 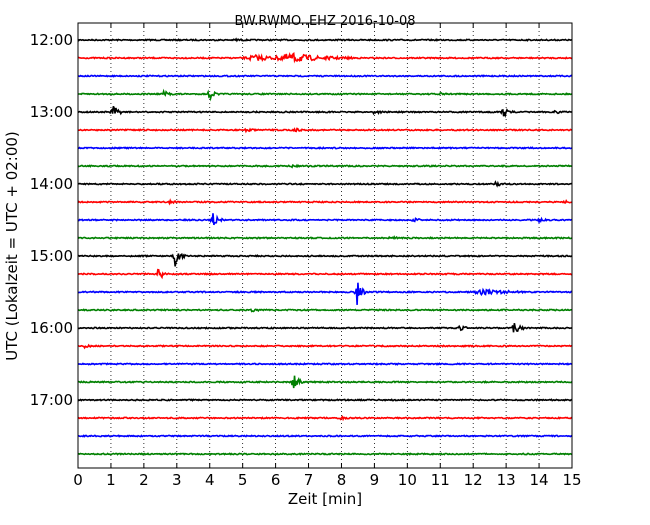 What do you see at coordinates (325, 130) in the screenshot?
I see `trace-row-13:15` at bounding box center [325, 130].